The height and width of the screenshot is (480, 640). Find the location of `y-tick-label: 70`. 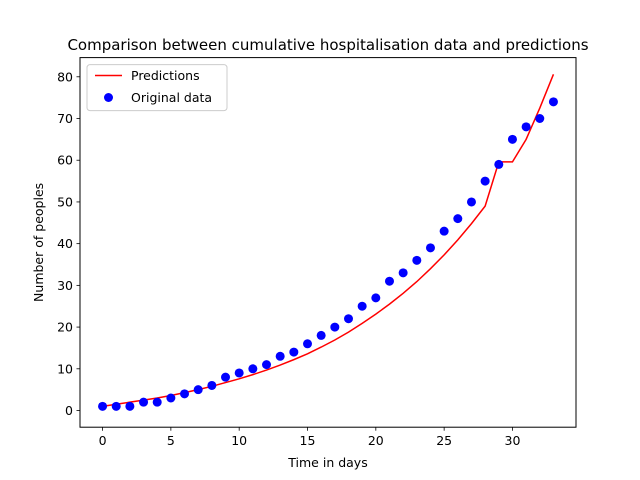

y-tick-label: 70 is located at coordinates (65, 118).